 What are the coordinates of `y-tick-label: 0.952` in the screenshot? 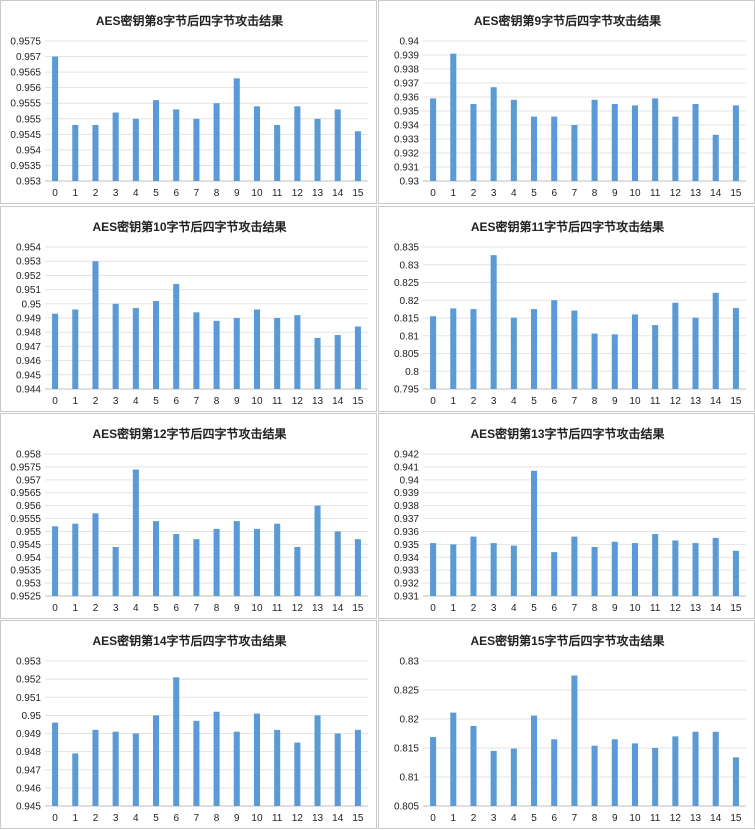 It's located at (28, 680).